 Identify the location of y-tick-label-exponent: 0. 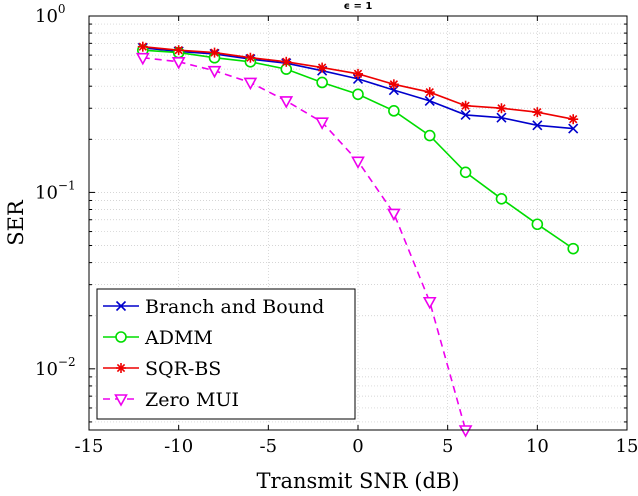
(62, 9).